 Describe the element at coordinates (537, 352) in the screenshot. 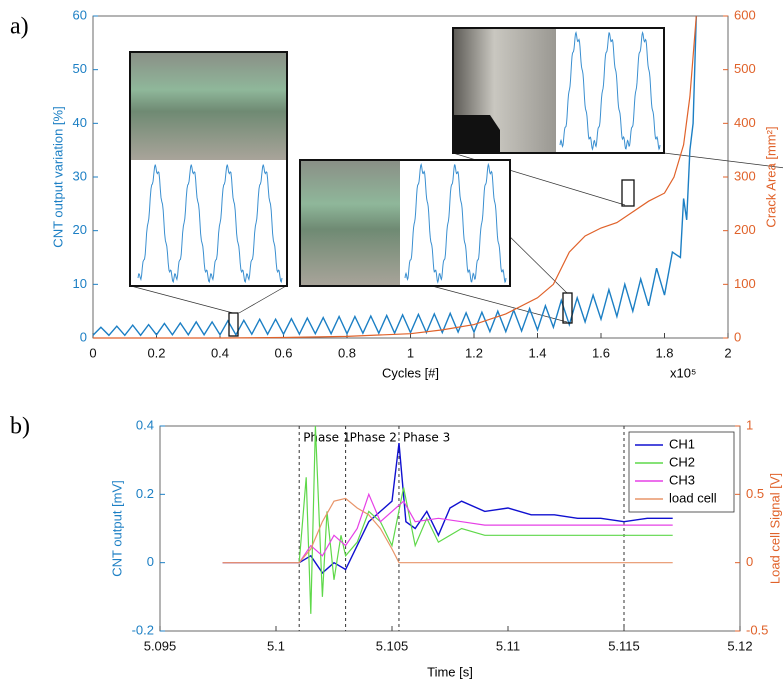

I see `x-tick-label: 1.4` at that location.